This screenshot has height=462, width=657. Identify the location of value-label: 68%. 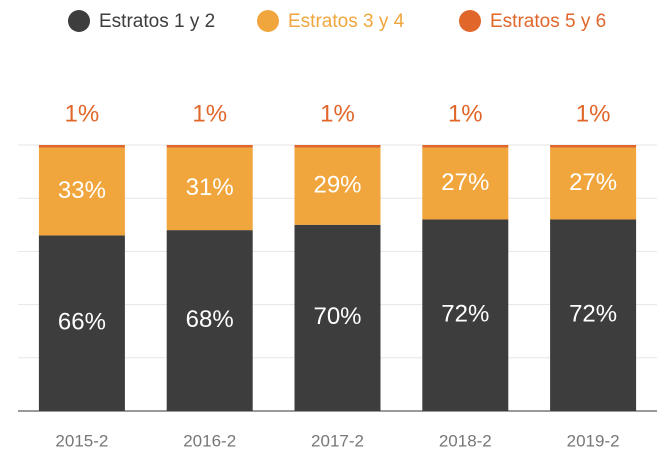
(210, 319).